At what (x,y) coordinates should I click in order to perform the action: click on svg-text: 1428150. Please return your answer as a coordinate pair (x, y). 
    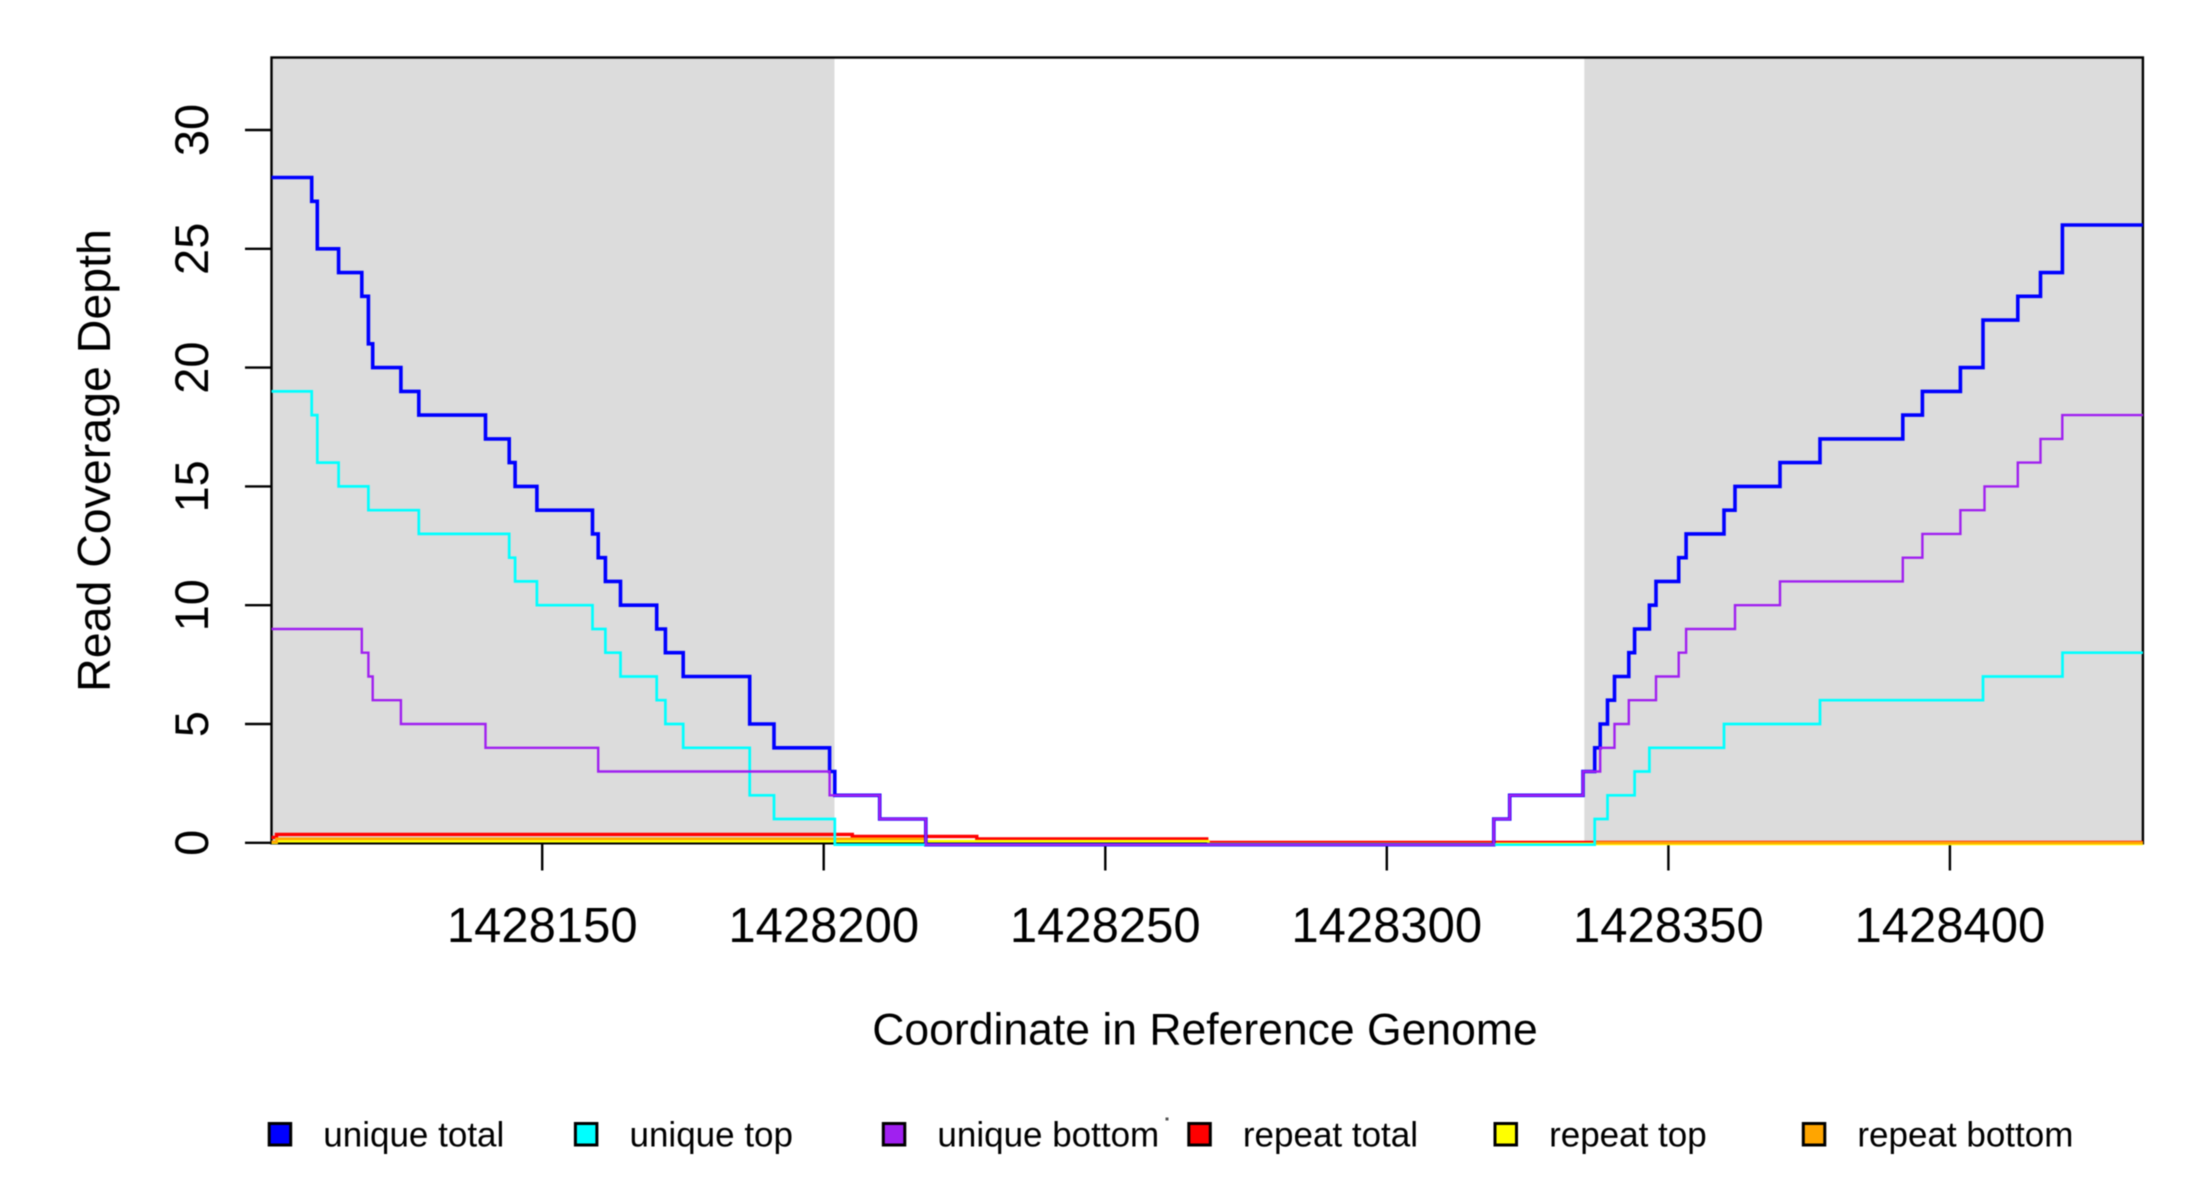
    Looking at the image, I should click on (542, 926).